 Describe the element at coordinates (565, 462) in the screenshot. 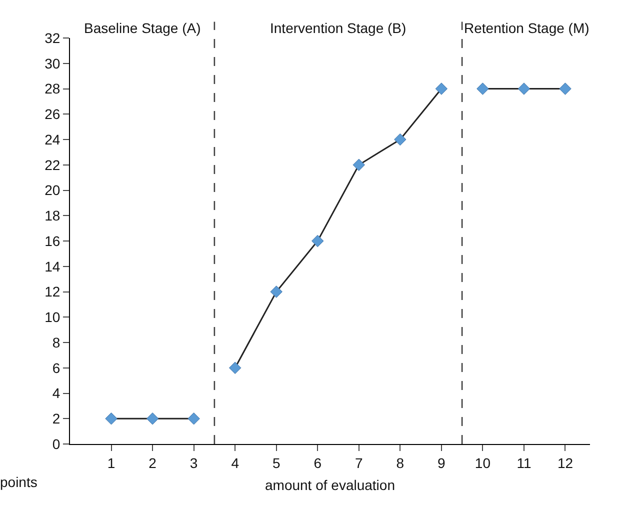

I see `x-tick-label: 12` at that location.